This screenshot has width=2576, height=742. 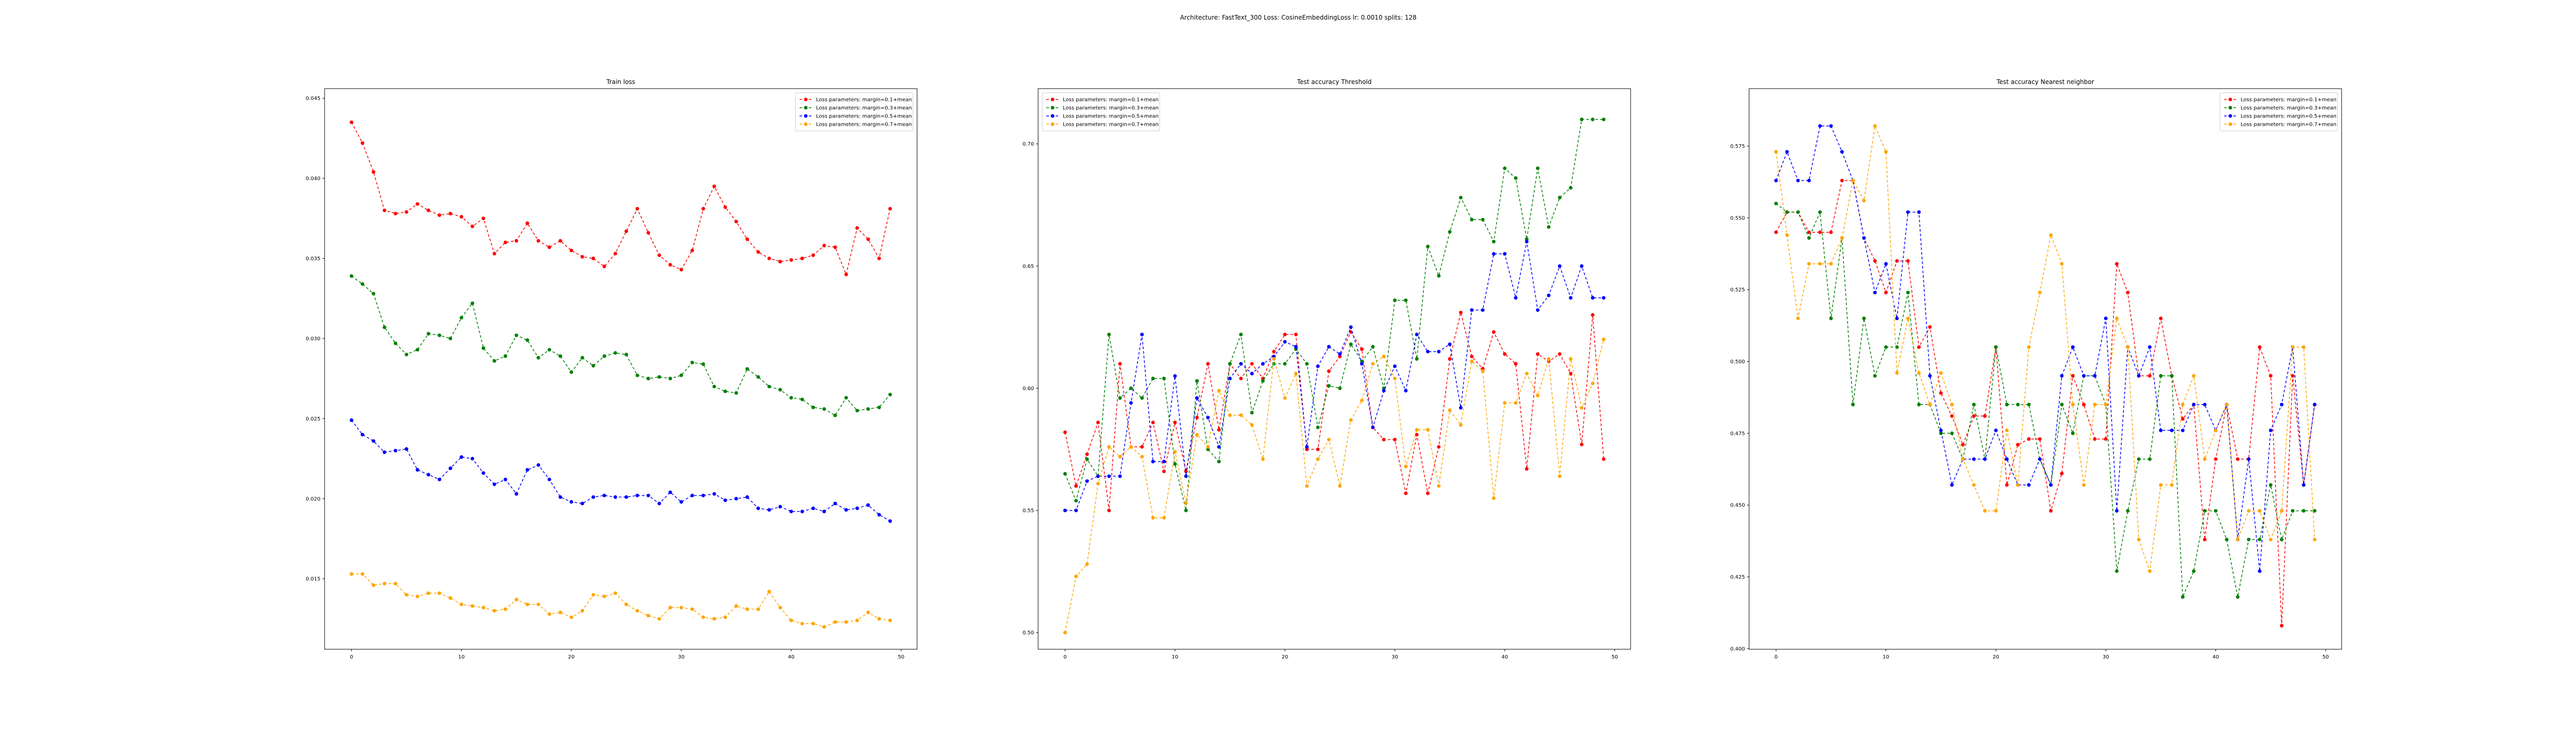 I want to click on legend-label: Loss parameters: margin=0.1+mean, so click(x=864, y=100).